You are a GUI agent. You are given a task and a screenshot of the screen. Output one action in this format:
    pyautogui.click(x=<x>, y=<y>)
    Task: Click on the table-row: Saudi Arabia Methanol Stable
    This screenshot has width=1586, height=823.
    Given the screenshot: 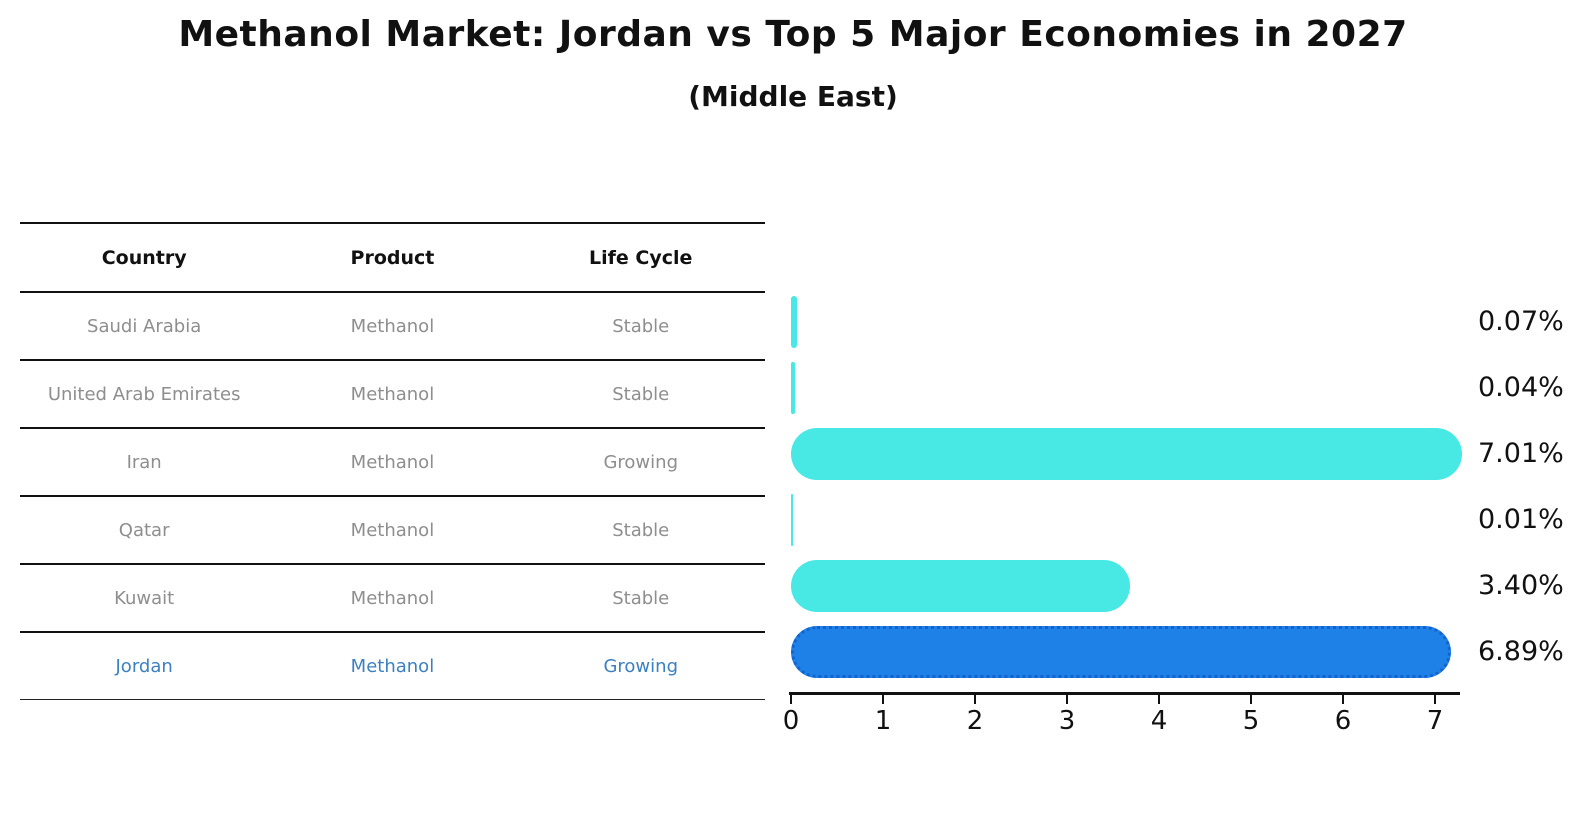 What is the action you would take?
    pyautogui.click(x=392, y=327)
    